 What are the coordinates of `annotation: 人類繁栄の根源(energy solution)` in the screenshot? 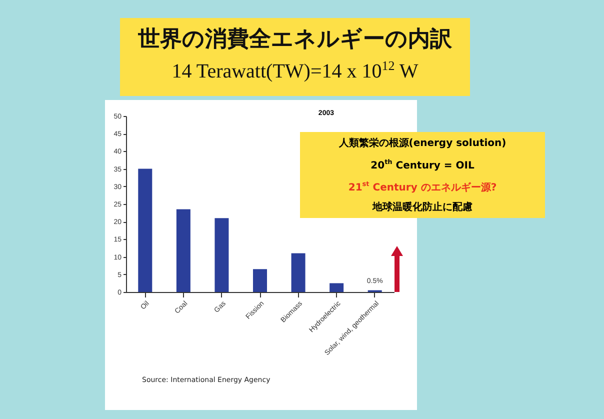 It's located at (423, 143).